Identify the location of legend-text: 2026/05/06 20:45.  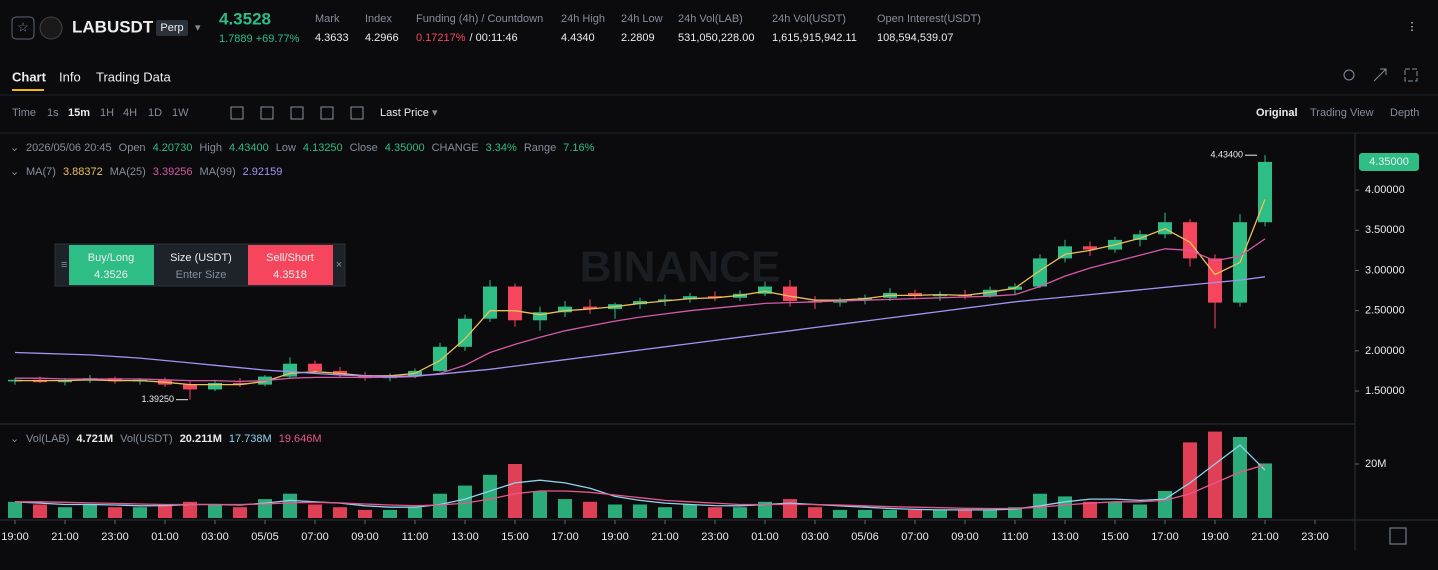
(69, 148).